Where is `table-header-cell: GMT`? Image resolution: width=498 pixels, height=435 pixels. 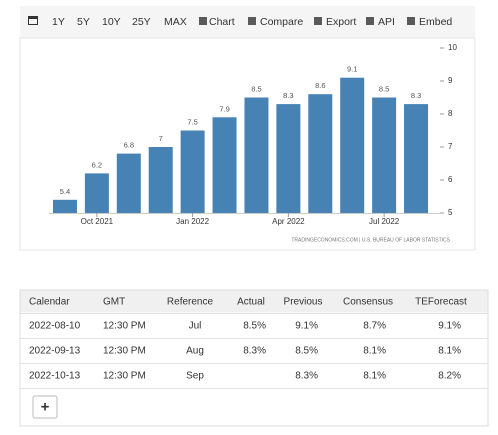
table-header-cell: GMT is located at coordinates (114, 302).